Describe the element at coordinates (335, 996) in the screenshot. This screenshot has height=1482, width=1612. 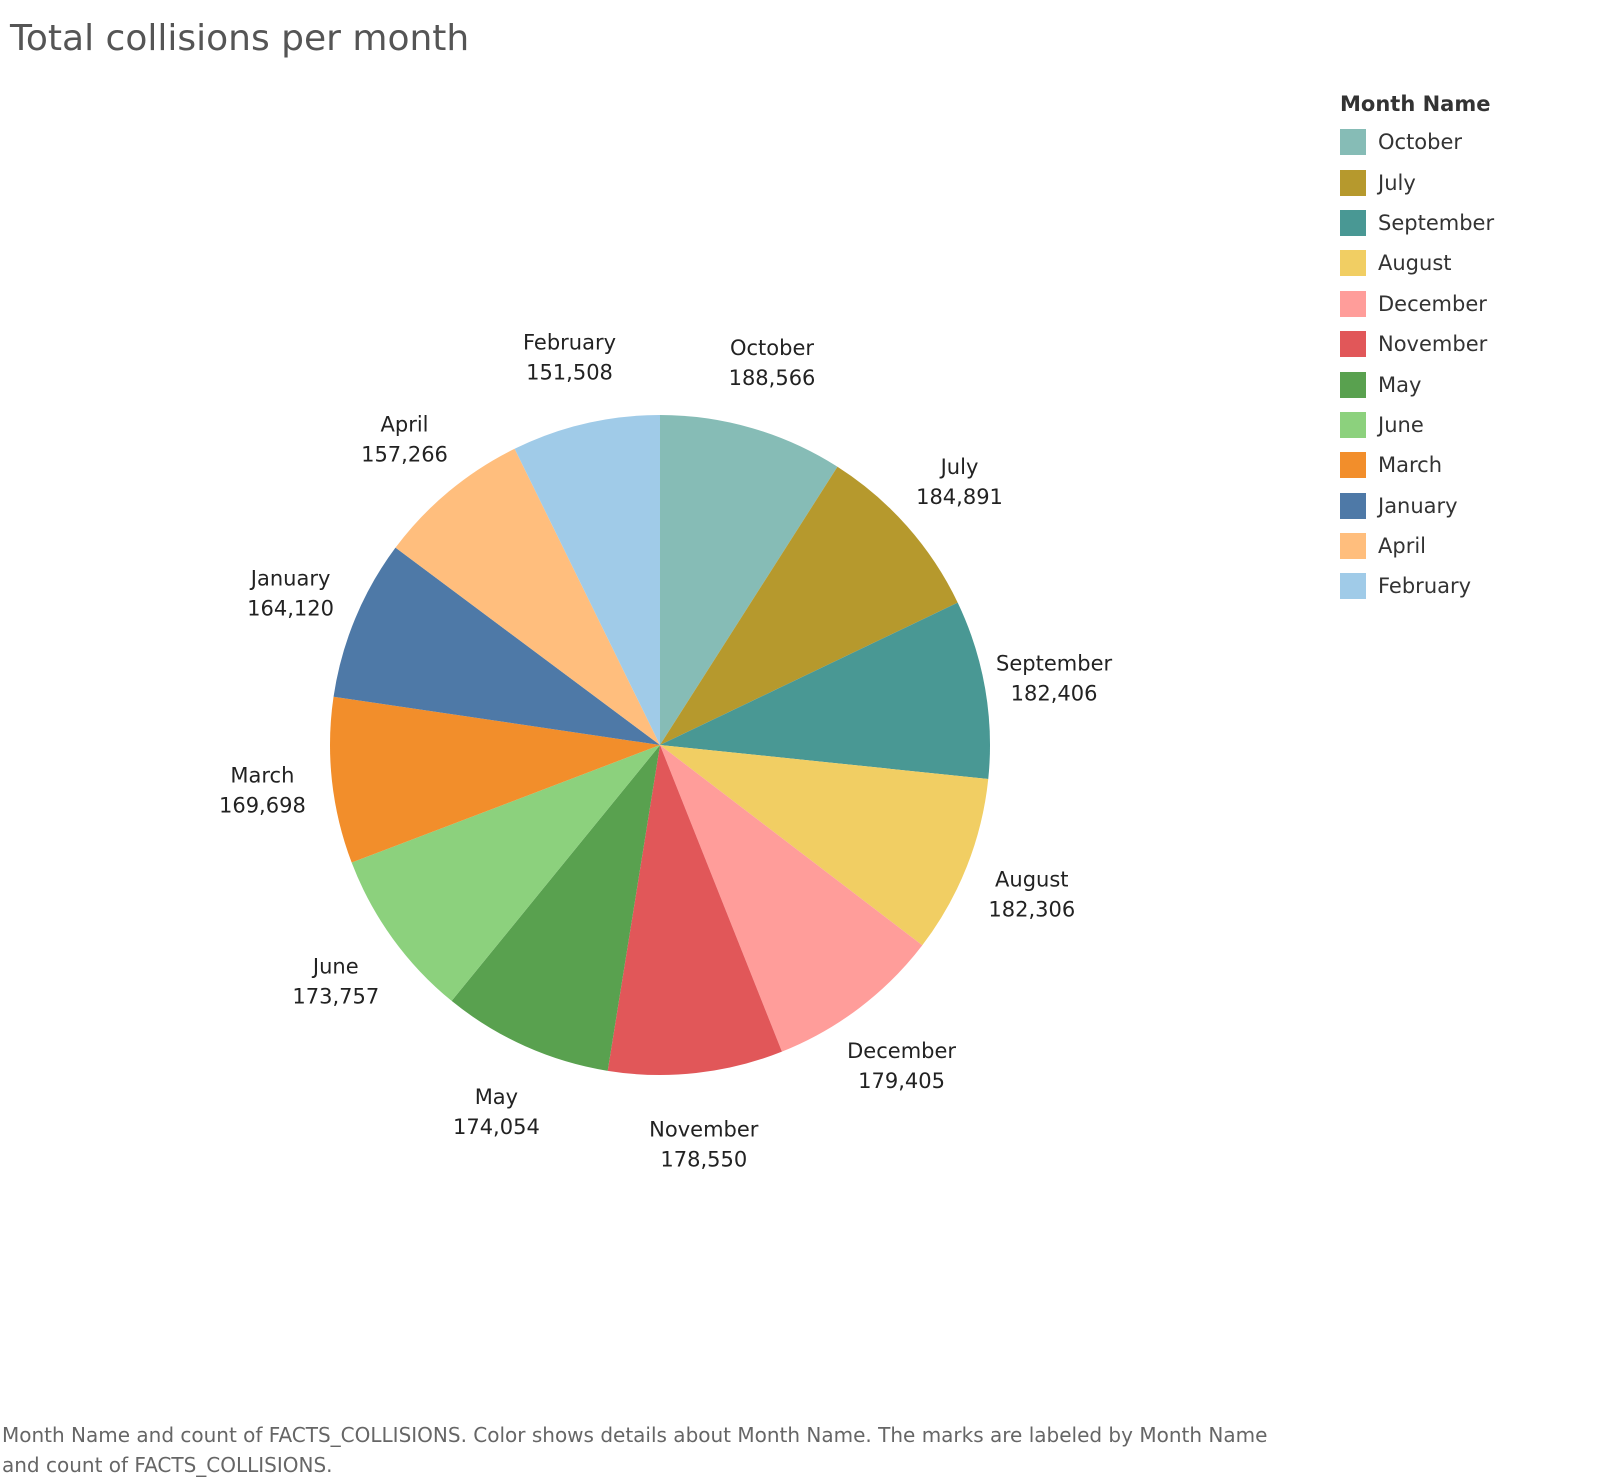
I see `slice-value-june: 173,757` at that location.